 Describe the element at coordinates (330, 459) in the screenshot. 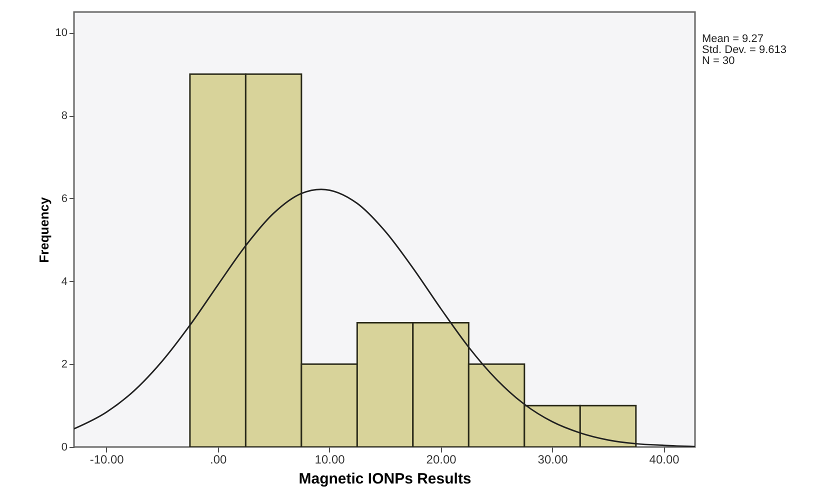

I see `x-tick-label: 10.00` at that location.